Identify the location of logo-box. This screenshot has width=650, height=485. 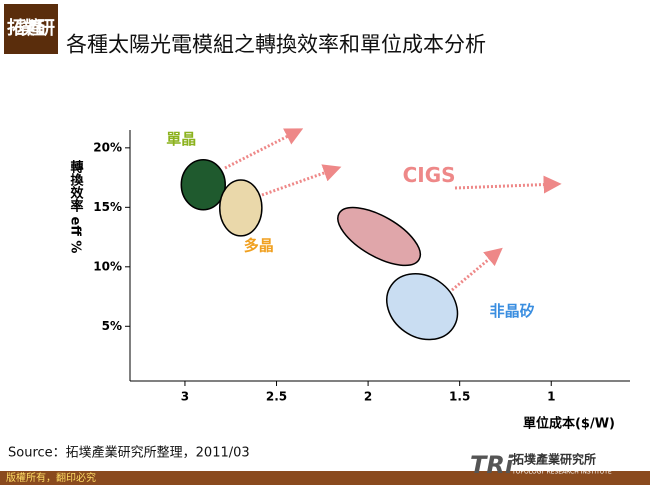
(31, 29).